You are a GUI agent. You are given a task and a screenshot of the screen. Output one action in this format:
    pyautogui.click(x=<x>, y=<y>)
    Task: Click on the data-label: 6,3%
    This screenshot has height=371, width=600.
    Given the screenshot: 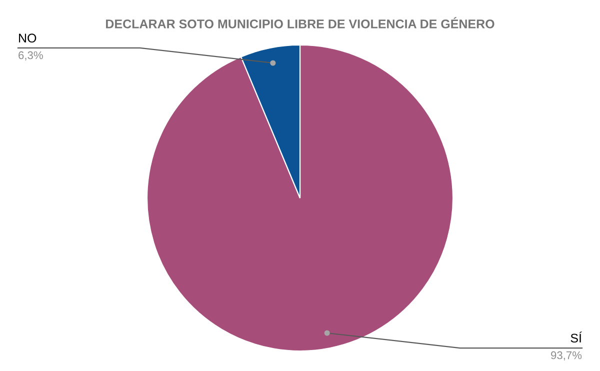 What is the action you would take?
    pyautogui.click(x=30, y=55)
    